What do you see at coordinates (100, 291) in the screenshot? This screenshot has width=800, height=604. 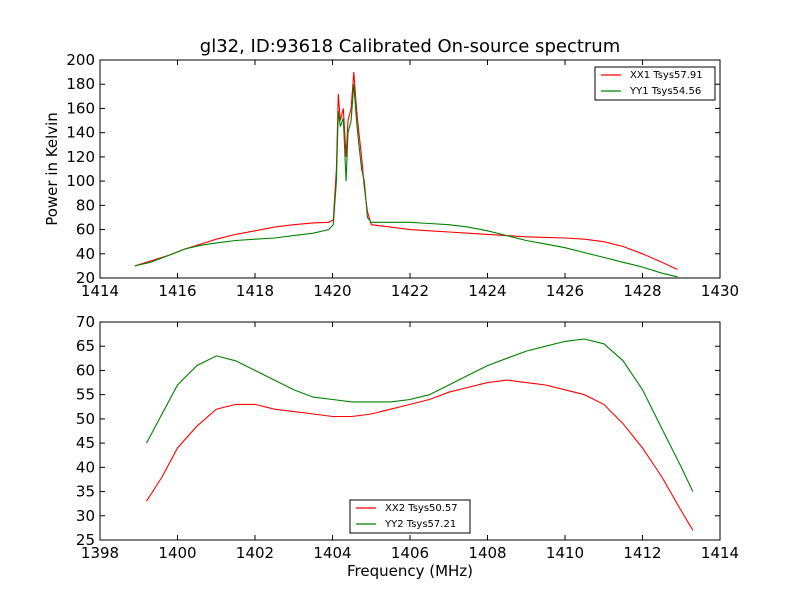 I see `top-x-tick-label: 1414` at bounding box center [100, 291].